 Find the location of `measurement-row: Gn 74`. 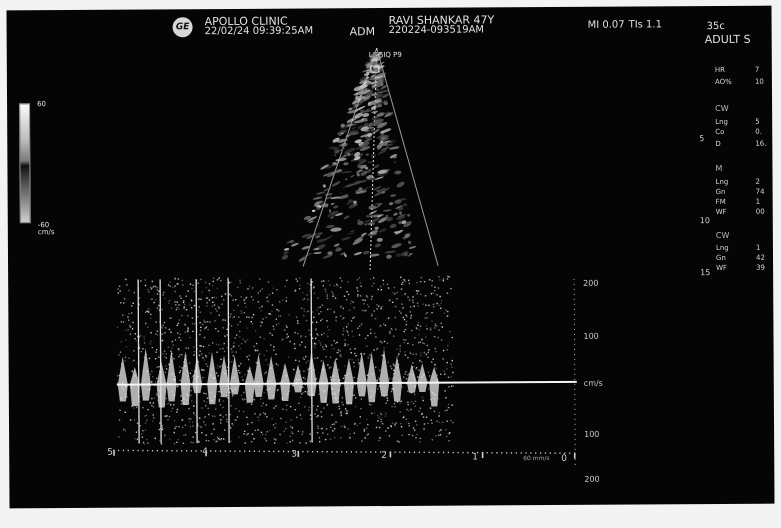

measurement-row: Gn 74 is located at coordinates (732, 192).